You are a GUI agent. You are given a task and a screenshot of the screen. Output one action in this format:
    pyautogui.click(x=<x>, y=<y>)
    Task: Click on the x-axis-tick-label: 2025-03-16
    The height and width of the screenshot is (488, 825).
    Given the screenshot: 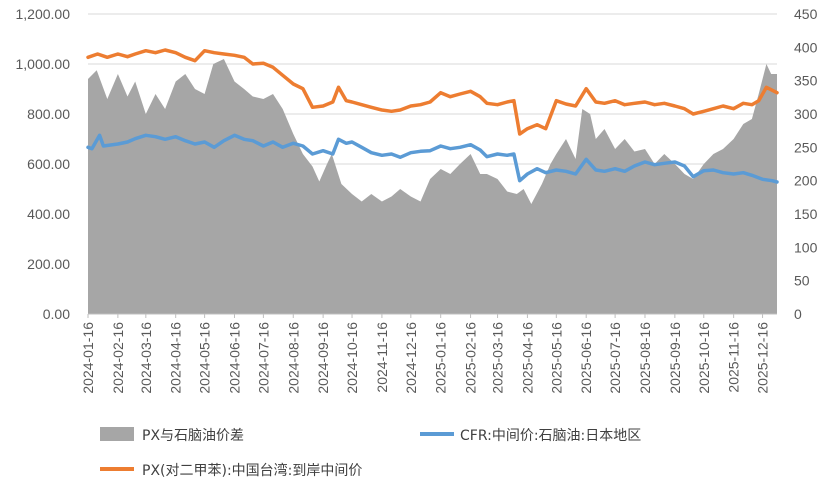 What is the action you would take?
    pyautogui.click(x=498, y=358)
    